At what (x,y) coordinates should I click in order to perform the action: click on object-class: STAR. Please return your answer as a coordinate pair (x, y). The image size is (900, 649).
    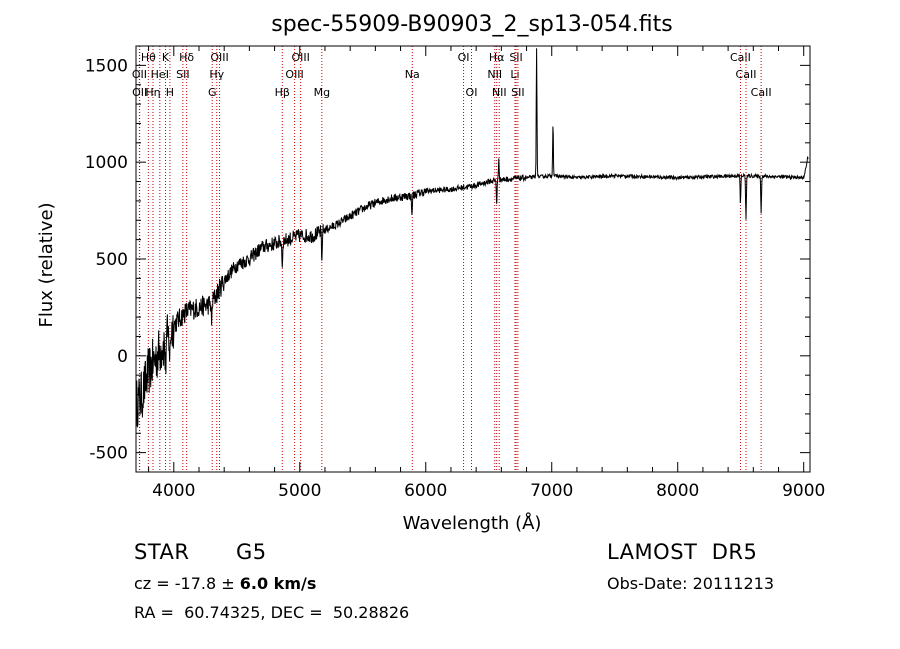
    Looking at the image, I should click on (162, 552).